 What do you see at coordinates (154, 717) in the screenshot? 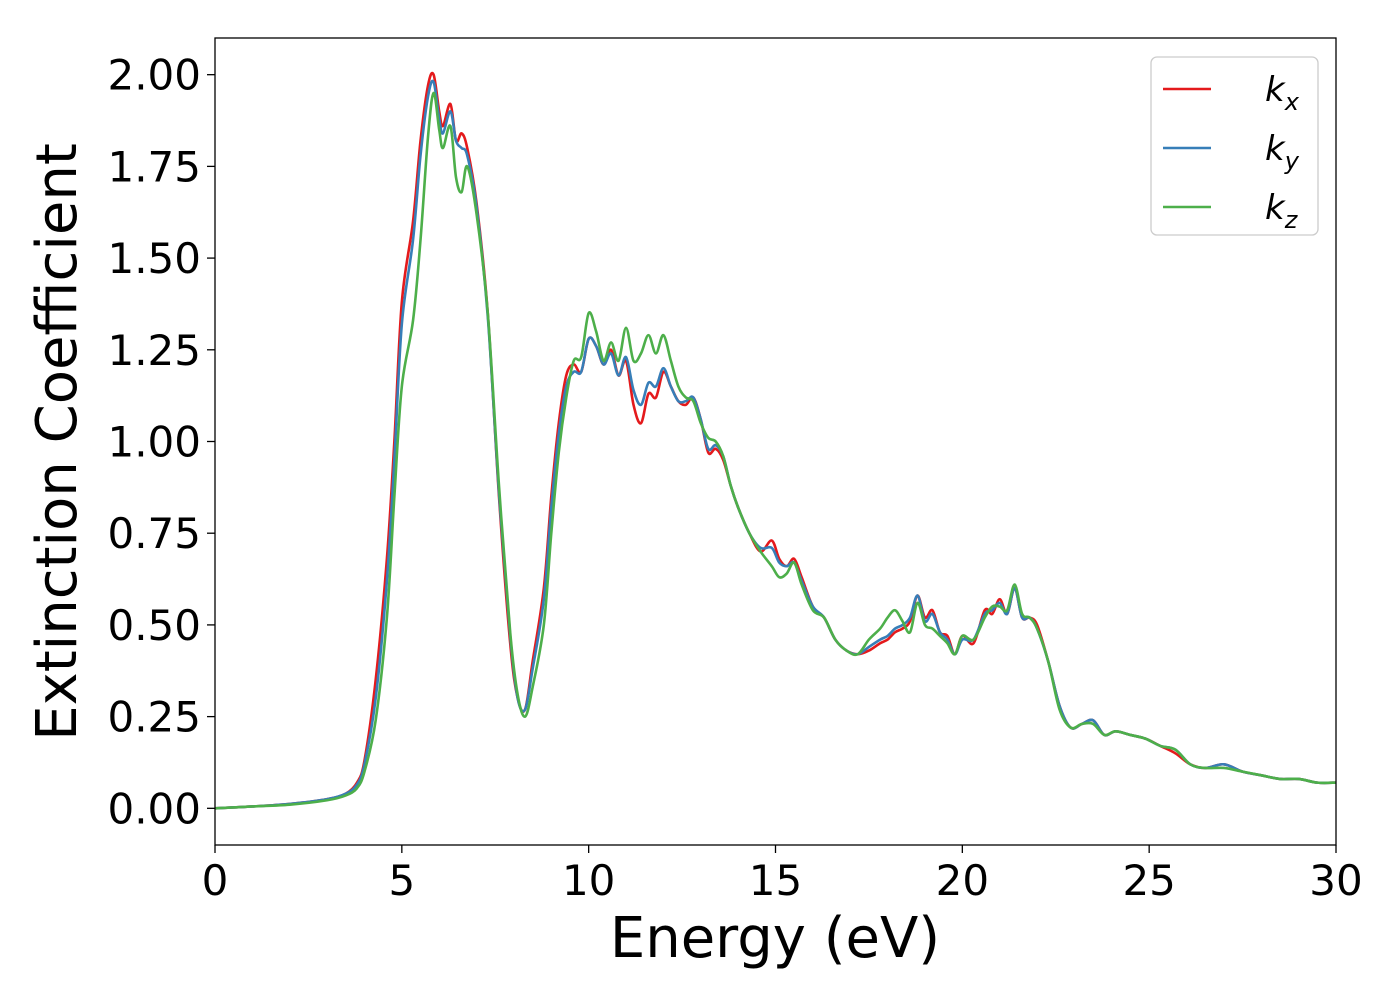
I see `y-tick-label: 0.25` at bounding box center [154, 717].